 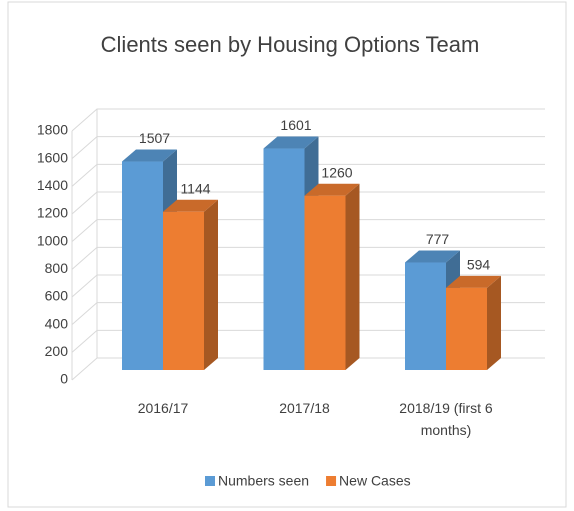 I want to click on y-tick-label: 1400, so click(x=52, y=185).